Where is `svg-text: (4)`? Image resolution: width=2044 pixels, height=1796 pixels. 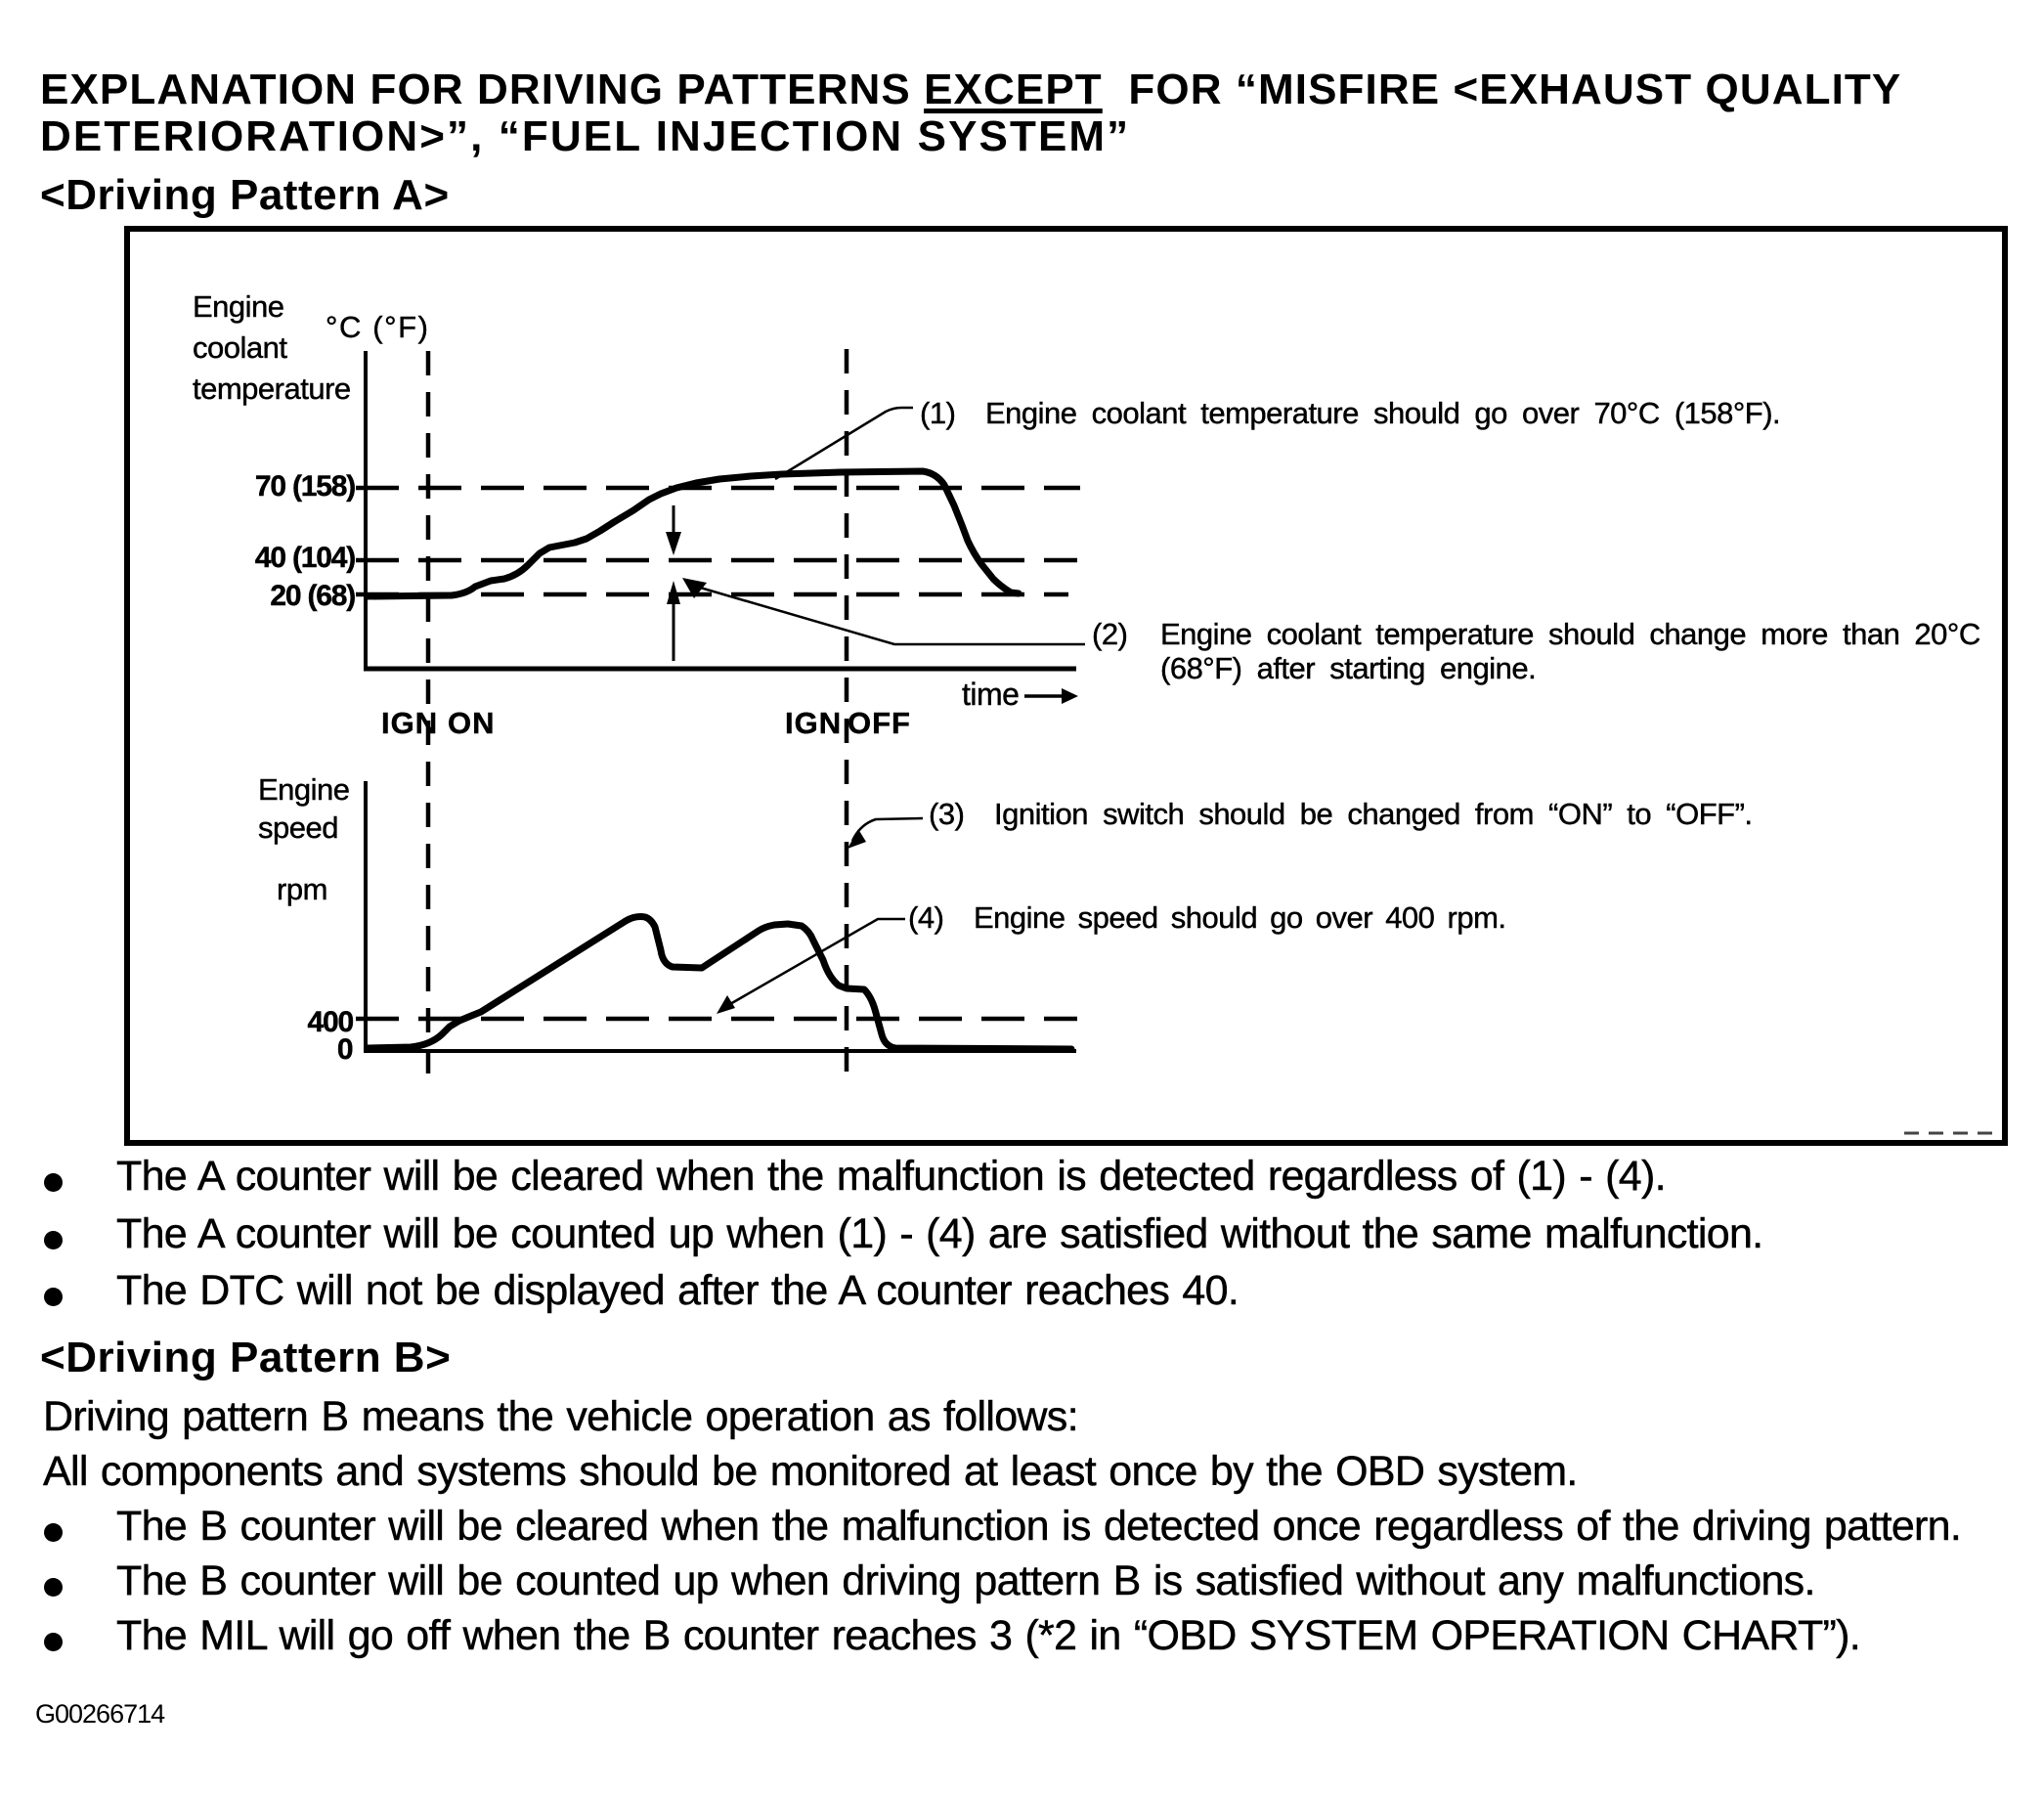 svg-text: (4) is located at coordinates (925, 917).